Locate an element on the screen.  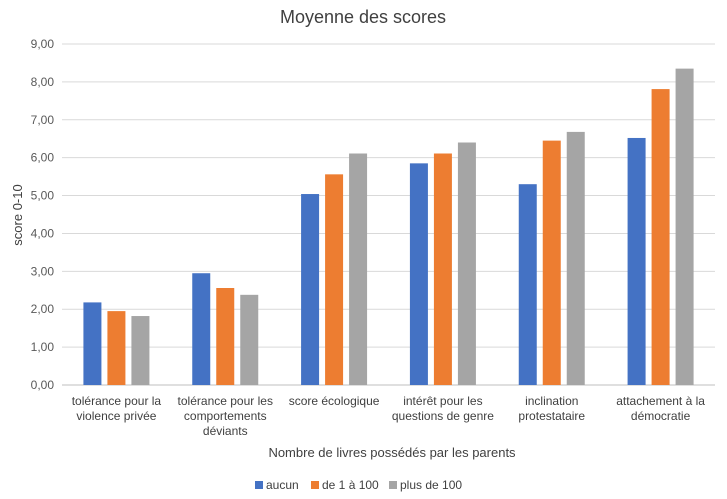
y-tick-label: 7,00 is located at coordinates (43, 120).